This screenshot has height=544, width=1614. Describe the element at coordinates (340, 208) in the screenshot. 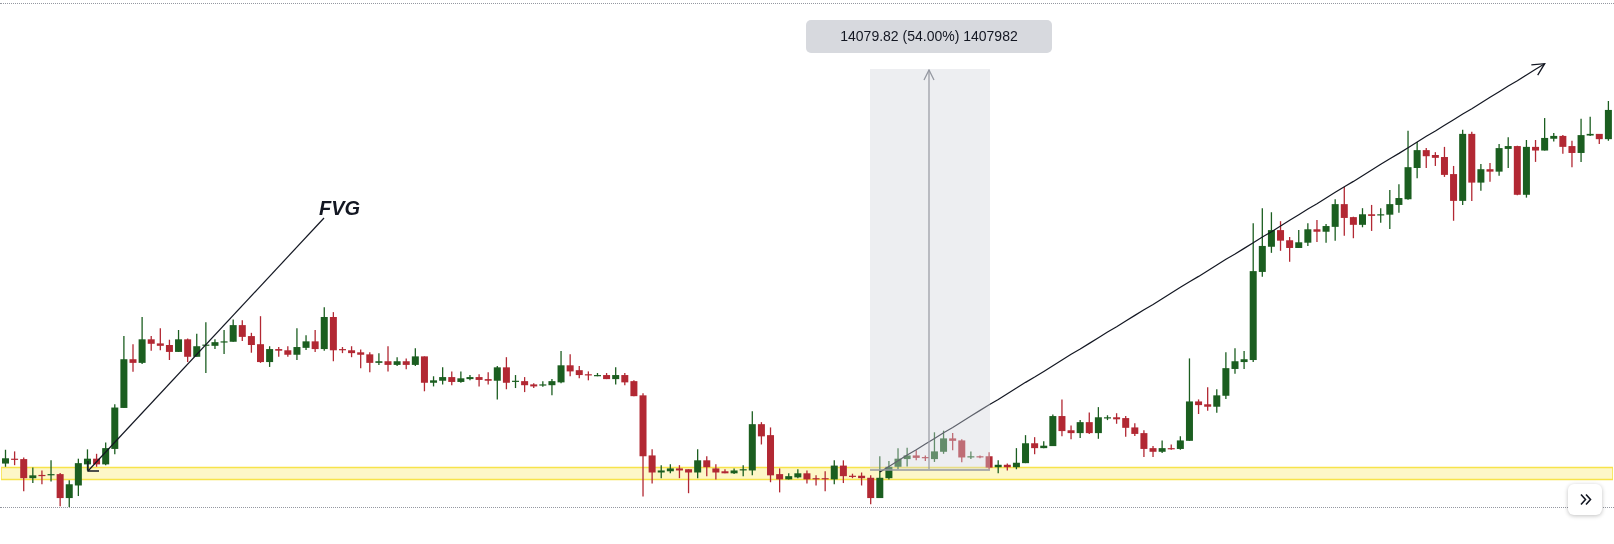

I see `annotation: FVG` at that location.